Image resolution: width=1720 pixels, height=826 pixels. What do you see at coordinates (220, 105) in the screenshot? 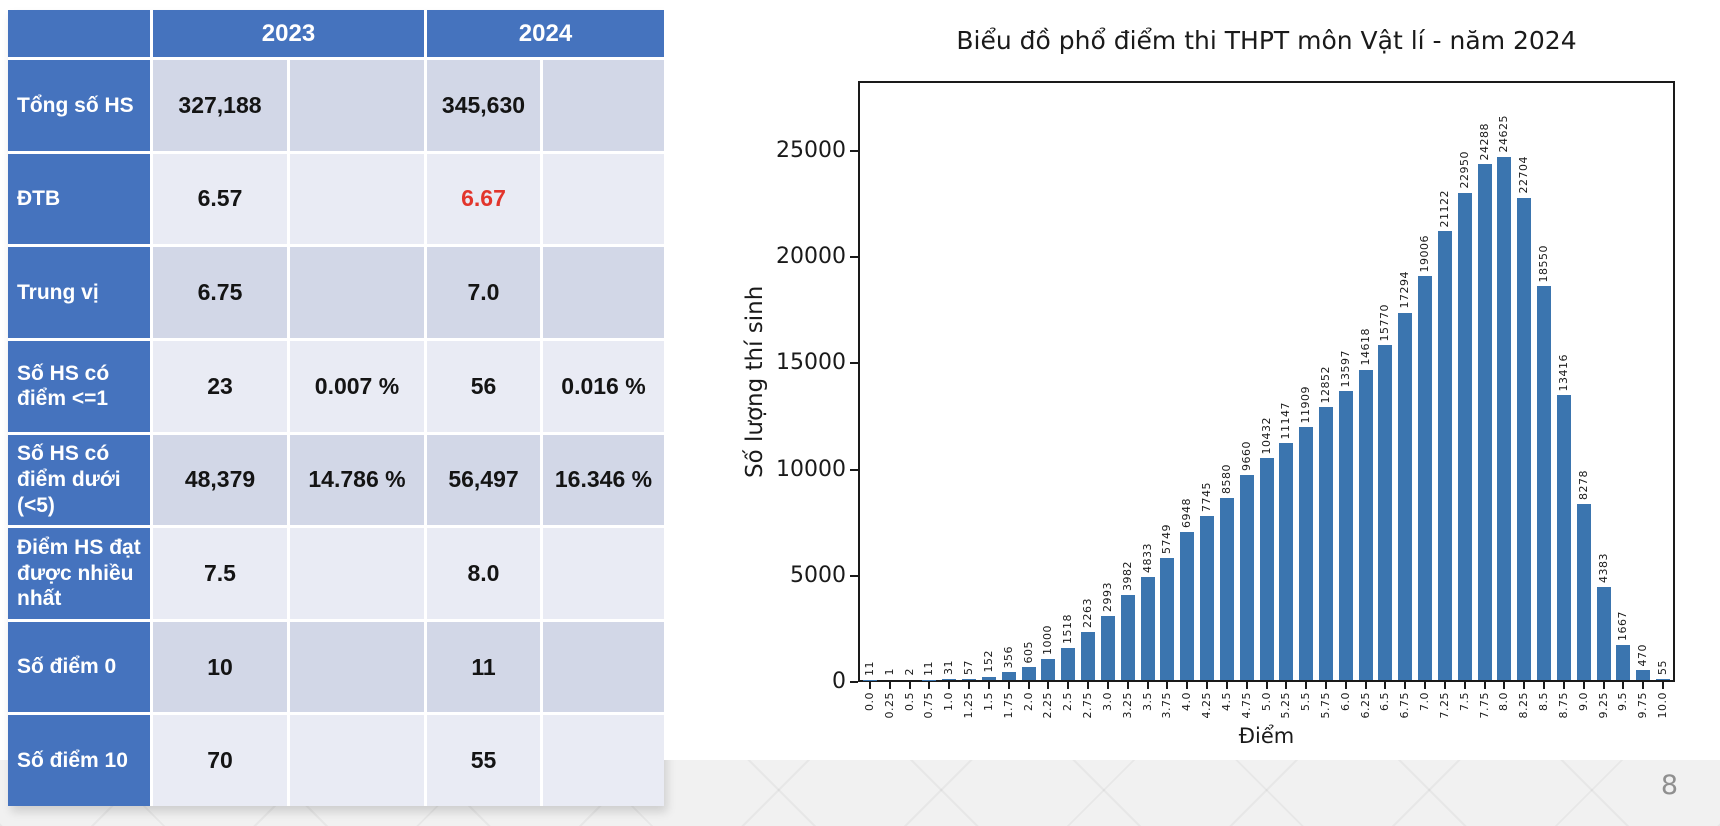
I see `value-cell: 327,188` at bounding box center [220, 105].